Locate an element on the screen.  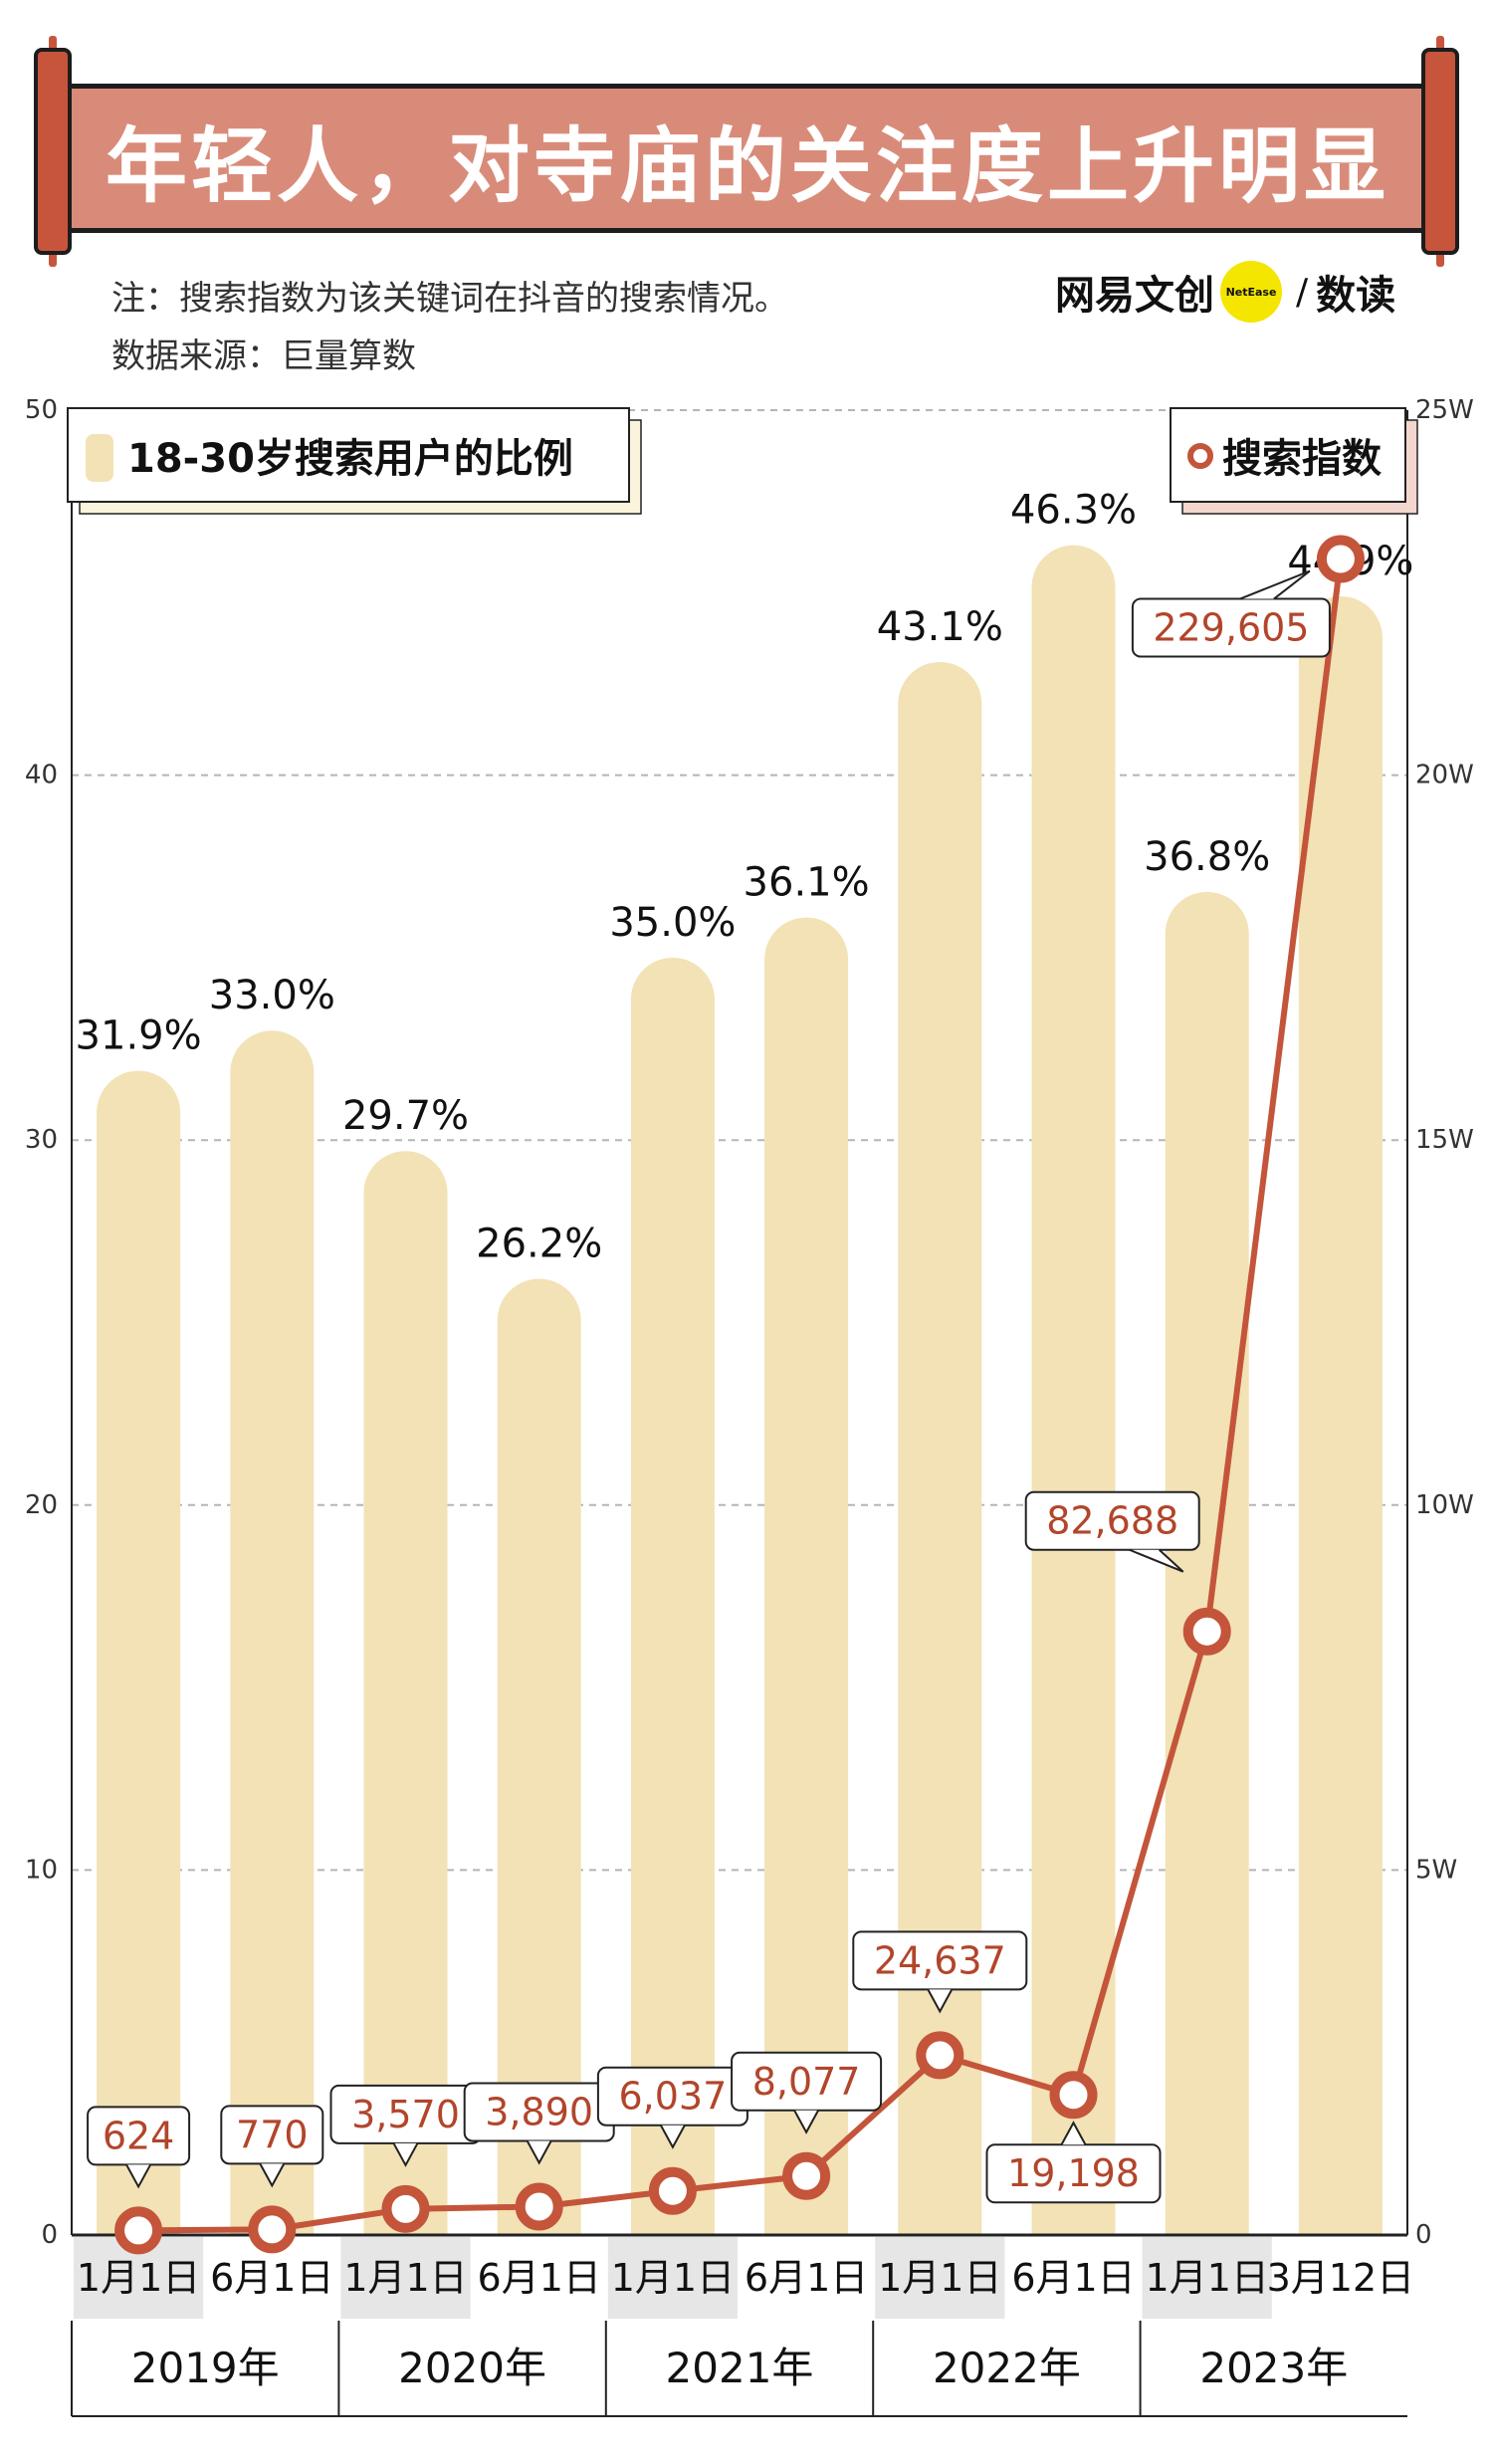
brand-name: 网易文创 is located at coordinates (1134, 296).